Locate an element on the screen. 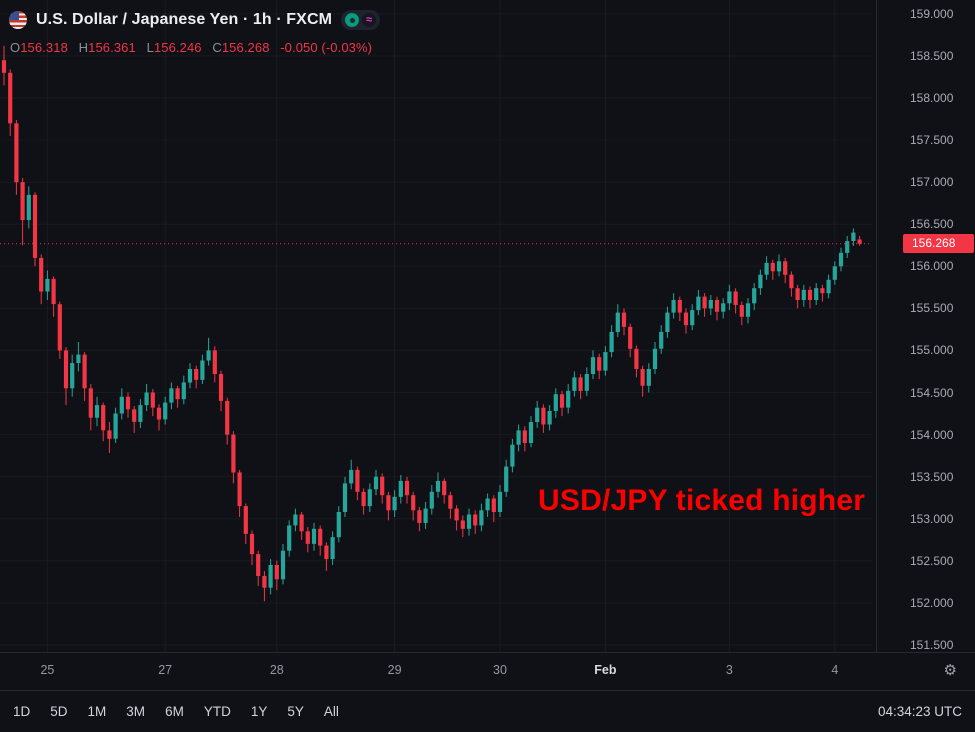 The height and width of the screenshot is (732, 975). annotation-text: USD/JPY ticked higher is located at coordinates (702, 500).